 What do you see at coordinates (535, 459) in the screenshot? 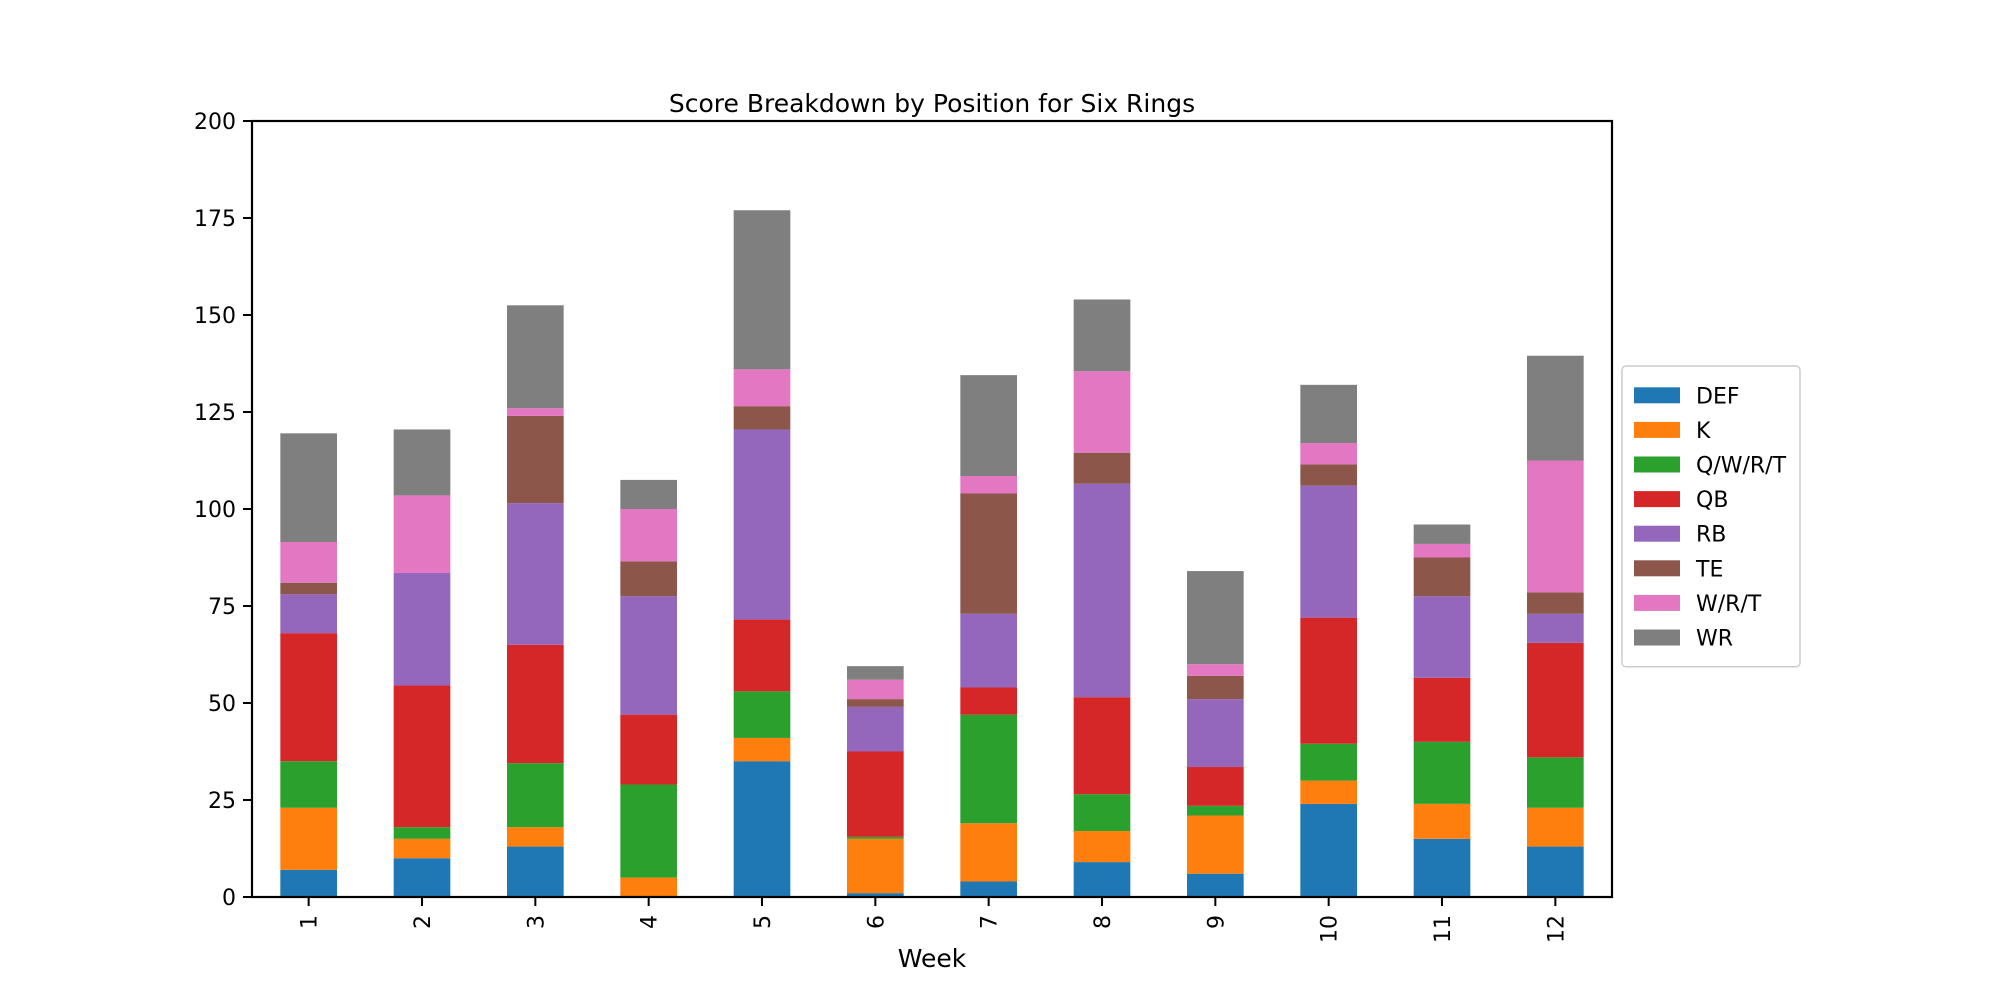
I see `bar-week-3-te` at bounding box center [535, 459].